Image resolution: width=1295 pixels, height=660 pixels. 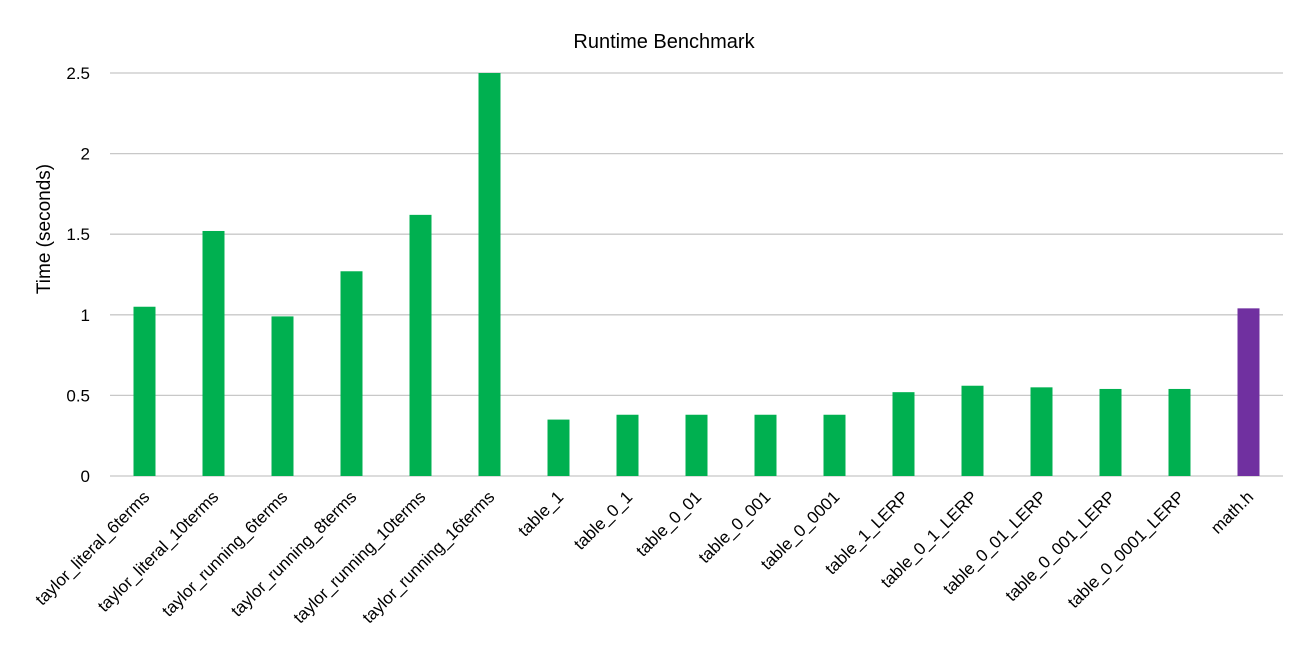 I want to click on x-tick-label: taylor_literal_10terms, so click(x=158, y=551).